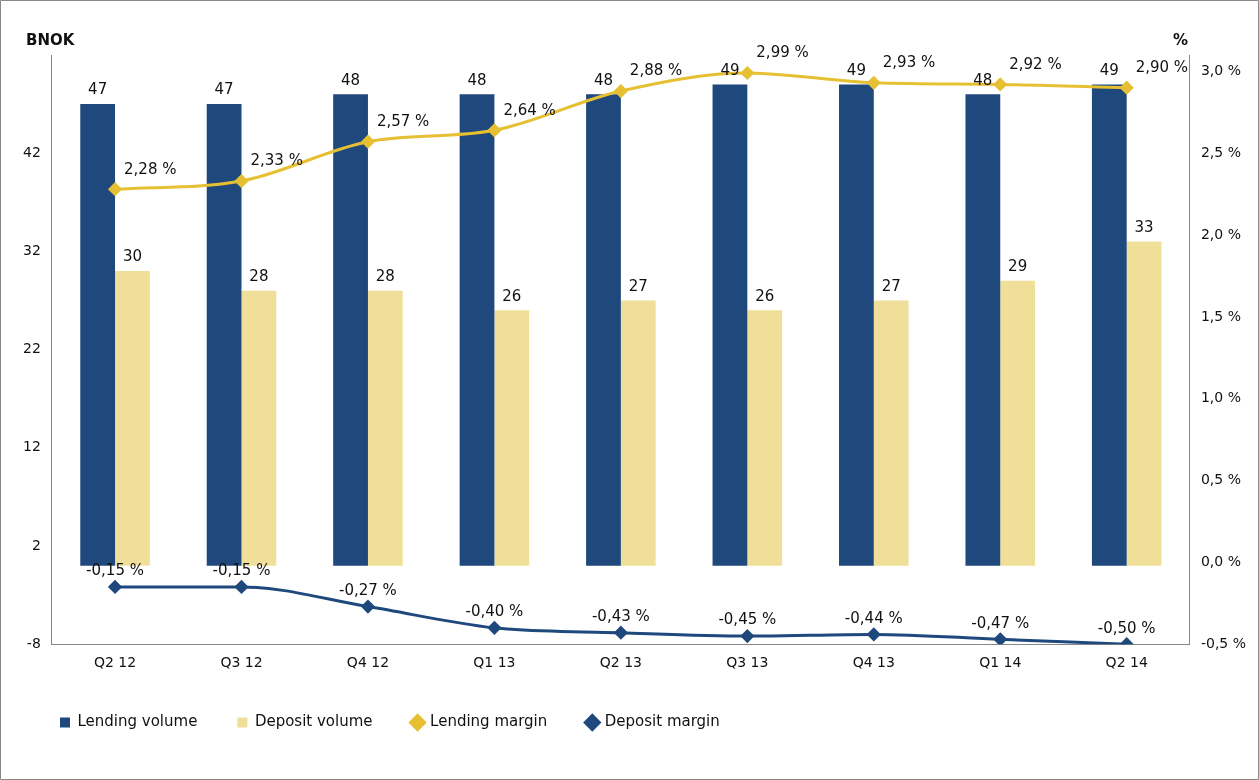 The width and height of the screenshot is (1259, 780). Describe the element at coordinates (403, 121) in the screenshot. I see `data-label: 2,57 %` at that location.